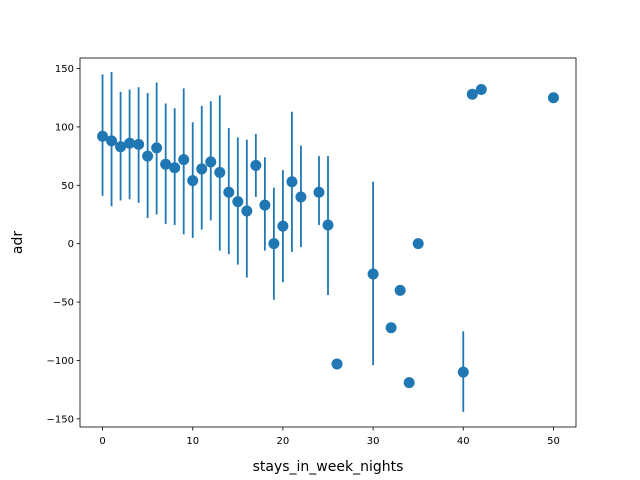 Image resolution: width=640 pixels, height=480 pixels. What do you see at coordinates (71, 244) in the screenshot?
I see `y-tick-label: 0` at bounding box center [71, 244].